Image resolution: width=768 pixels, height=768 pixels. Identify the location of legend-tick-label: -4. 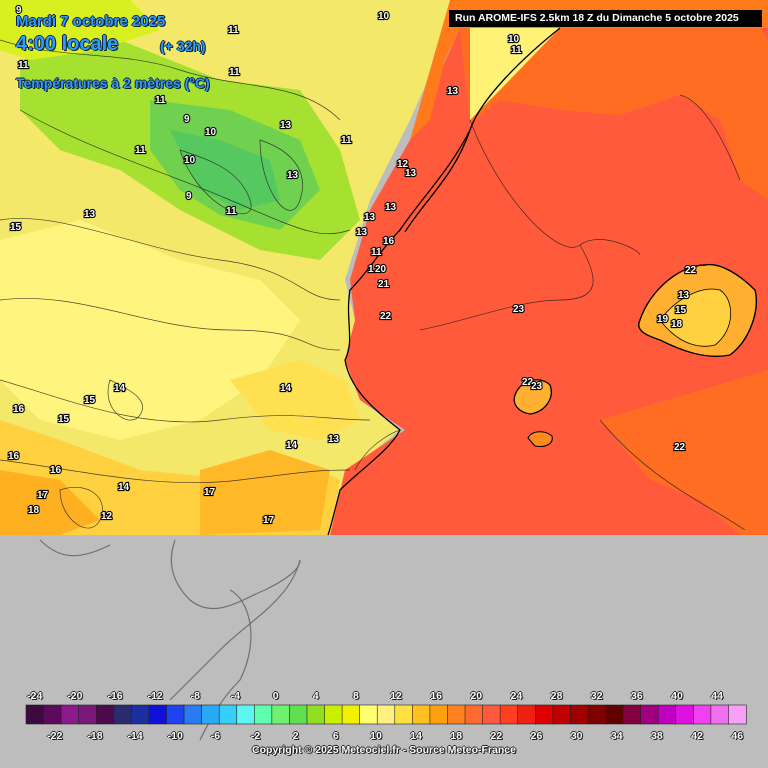
(235, 696).